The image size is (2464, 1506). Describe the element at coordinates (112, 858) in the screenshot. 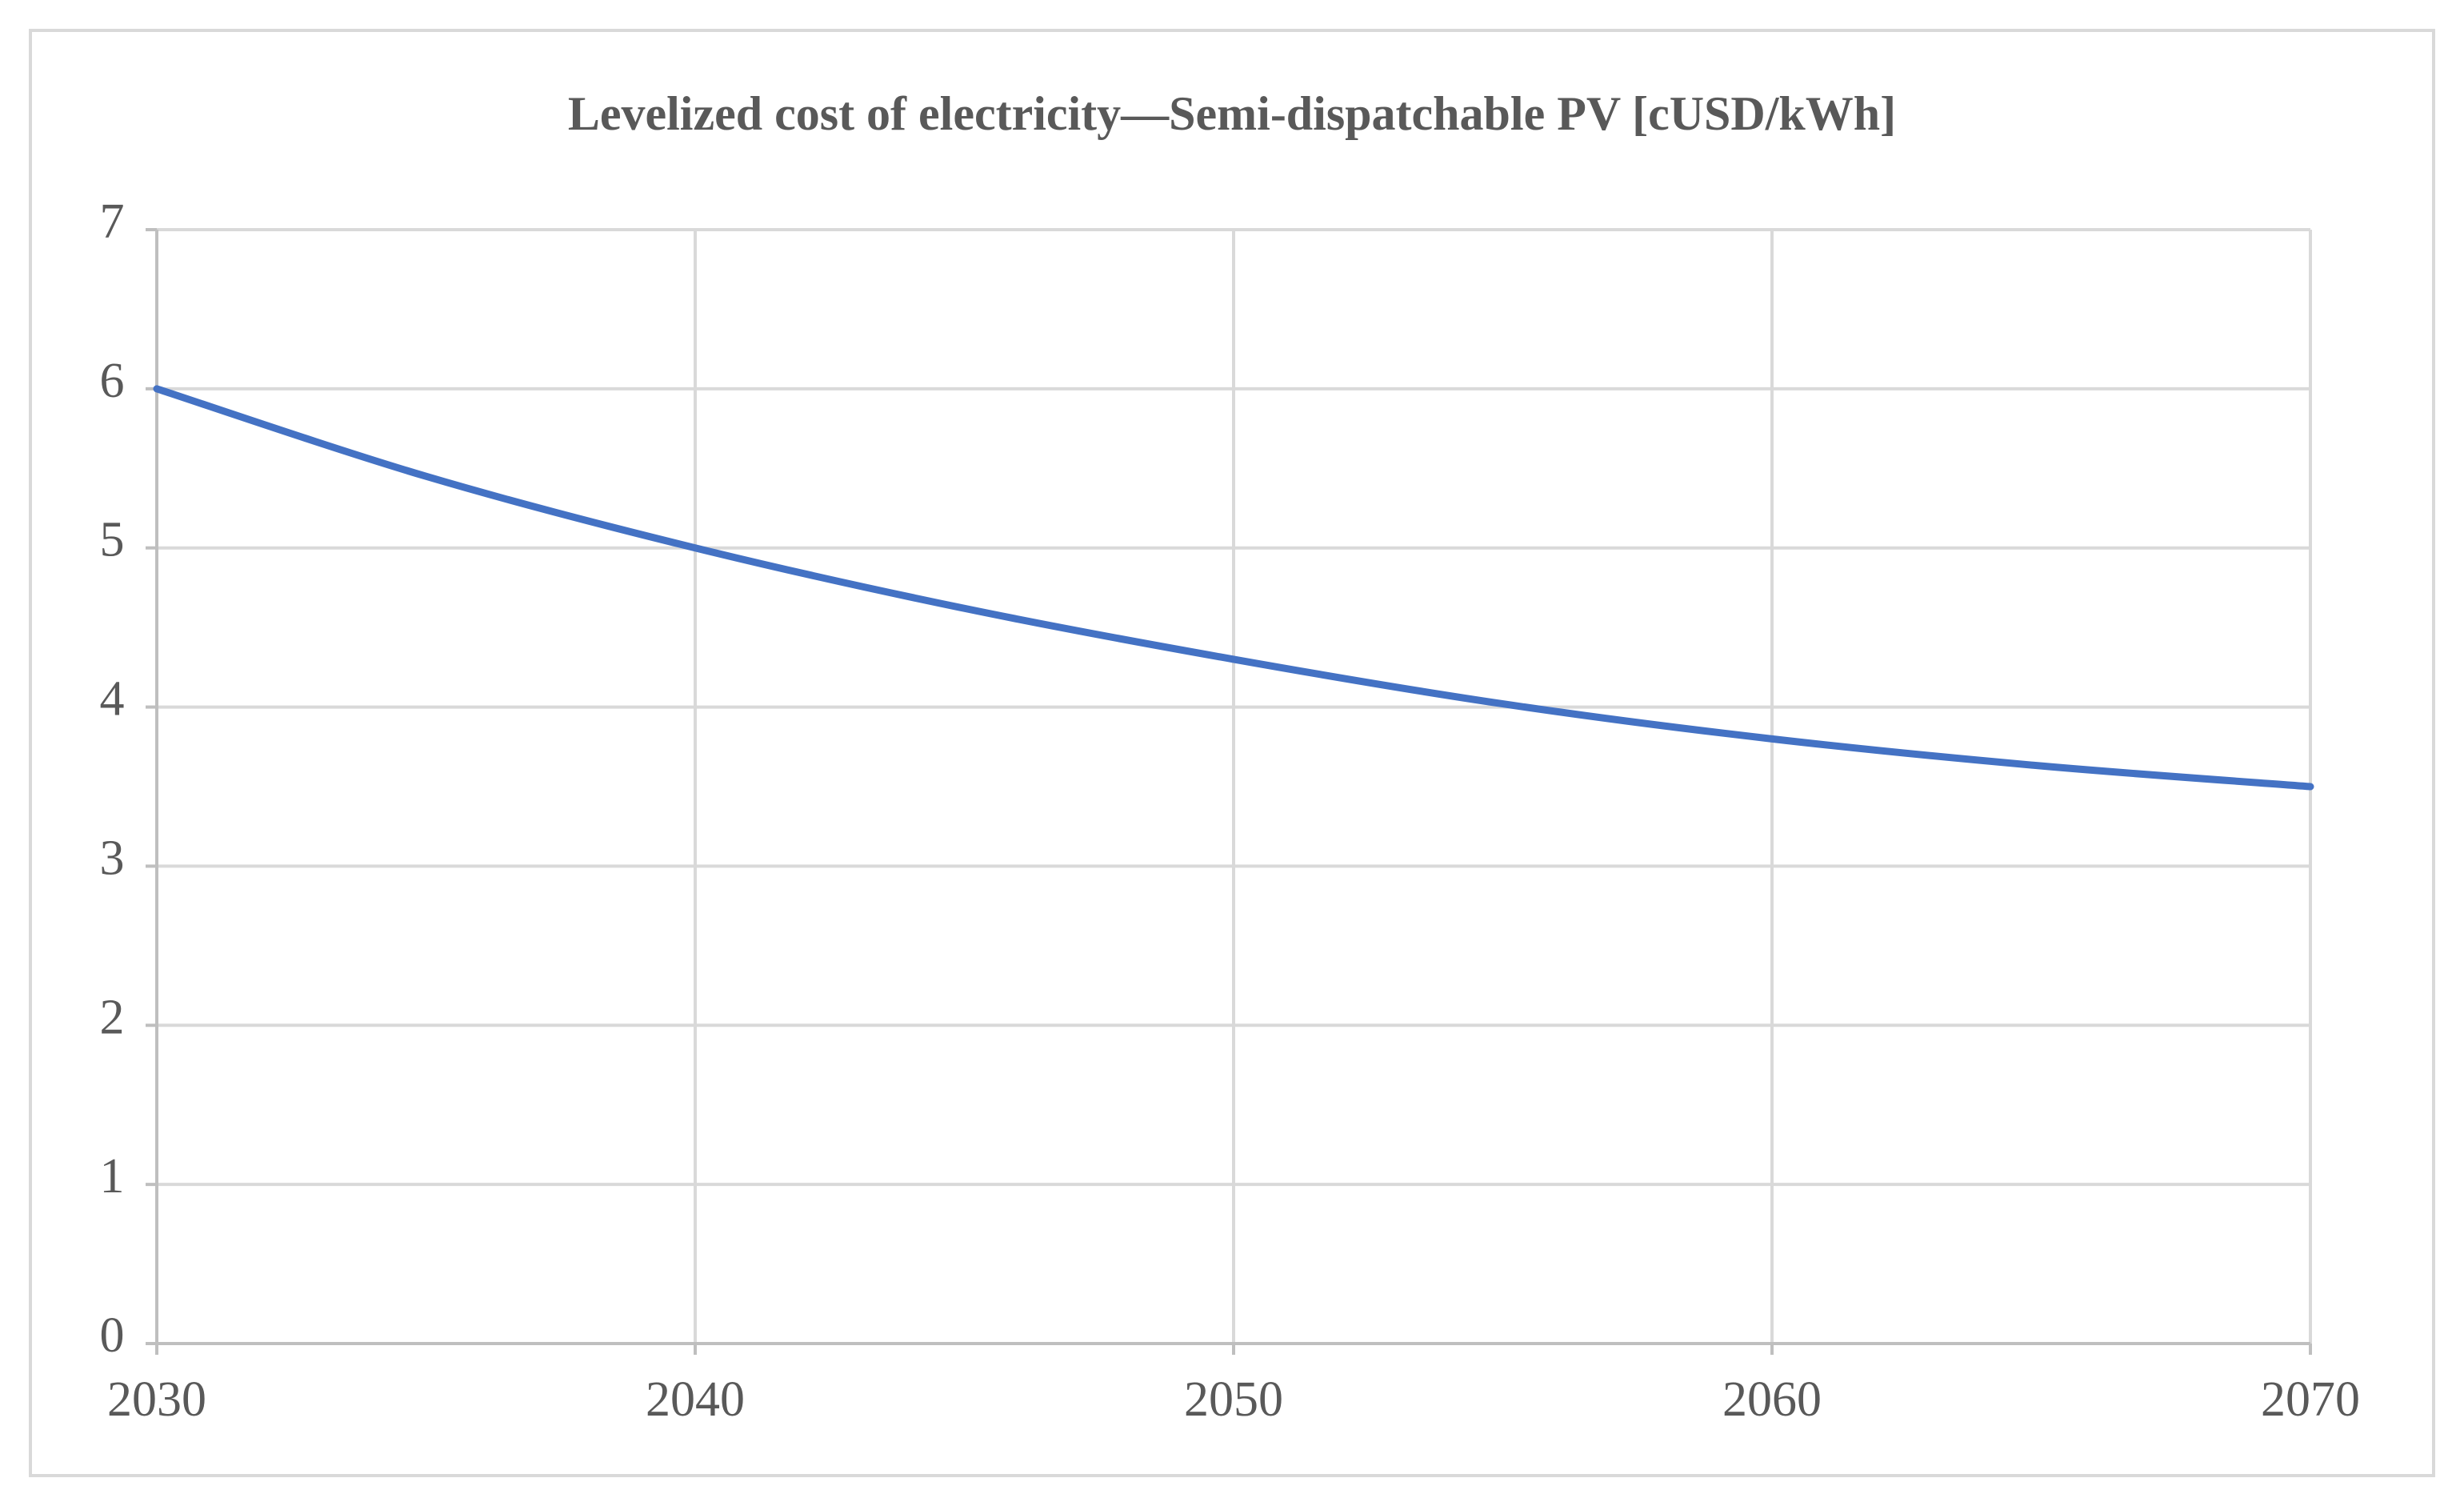

I see `y-tick-label: 3` at that location.